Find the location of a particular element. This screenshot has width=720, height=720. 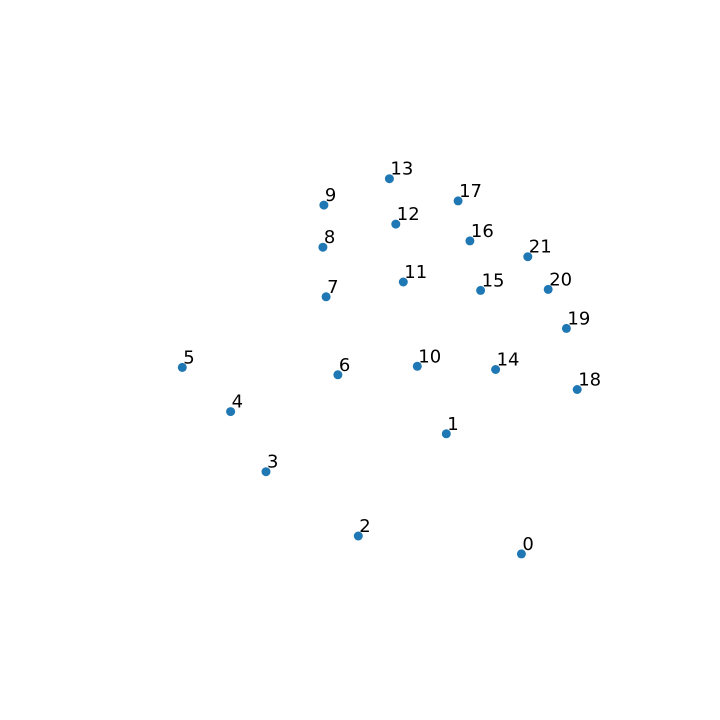

point-label-17: 17 is located at coordinates (470, 191).